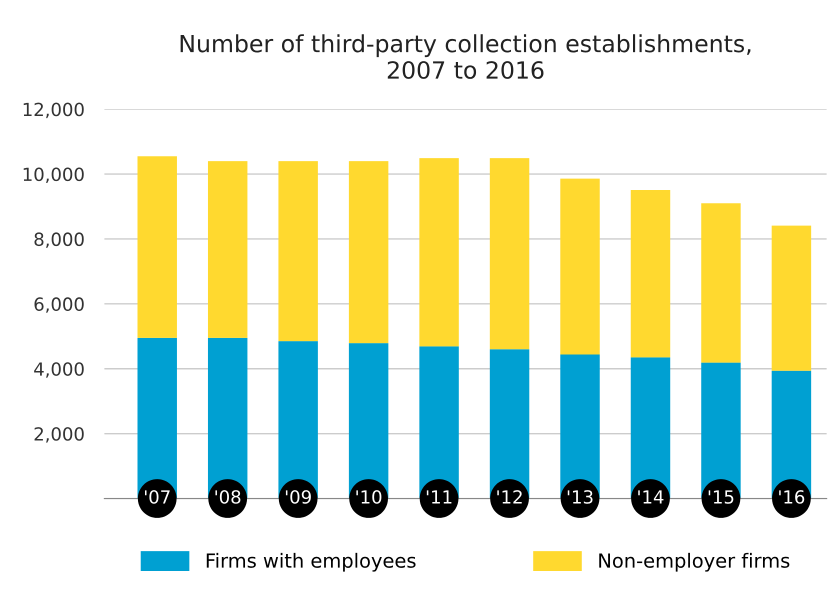  I want to click on y-tick-label: 2,000, so click(59, 435).